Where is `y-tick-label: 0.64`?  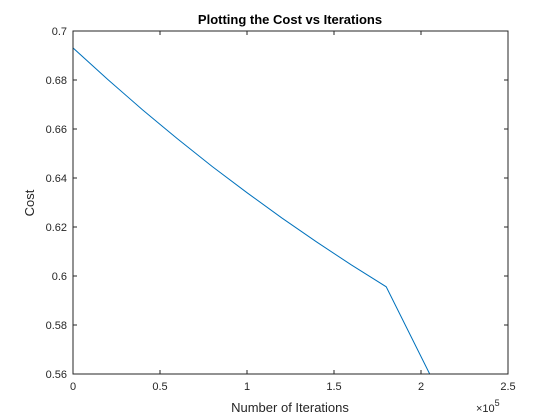
y-tick-label: 0.64 is located at coordinates (56, 179).